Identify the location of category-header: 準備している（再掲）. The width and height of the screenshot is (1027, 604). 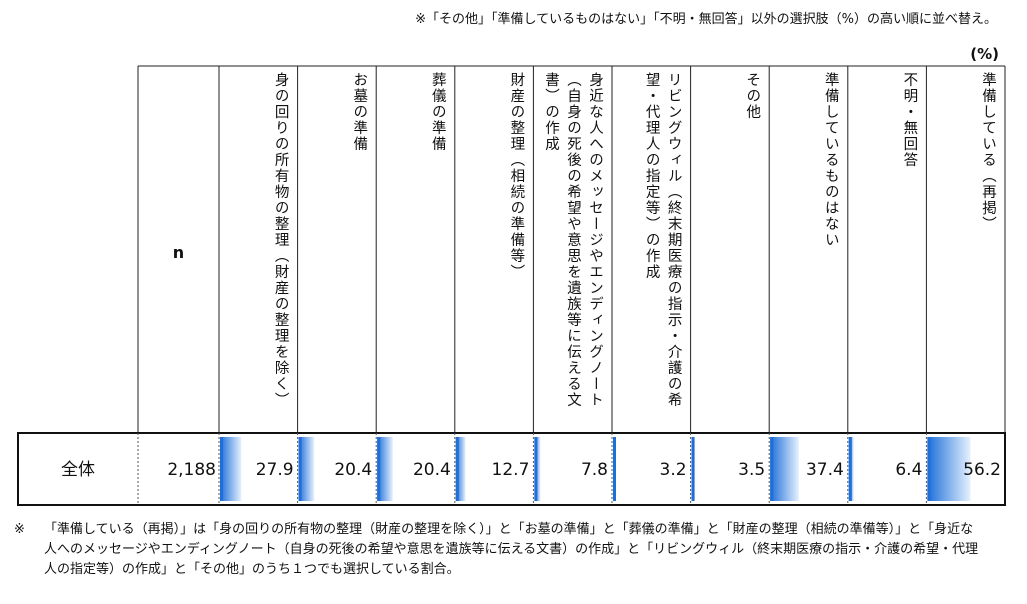
(965, 250).